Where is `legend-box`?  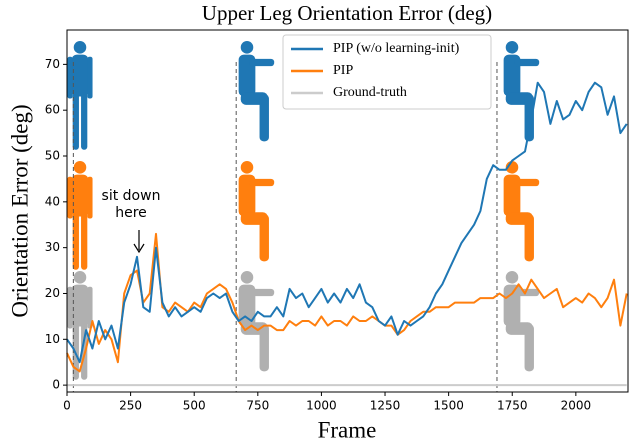 legend-box is located at coordinates (387, 72).